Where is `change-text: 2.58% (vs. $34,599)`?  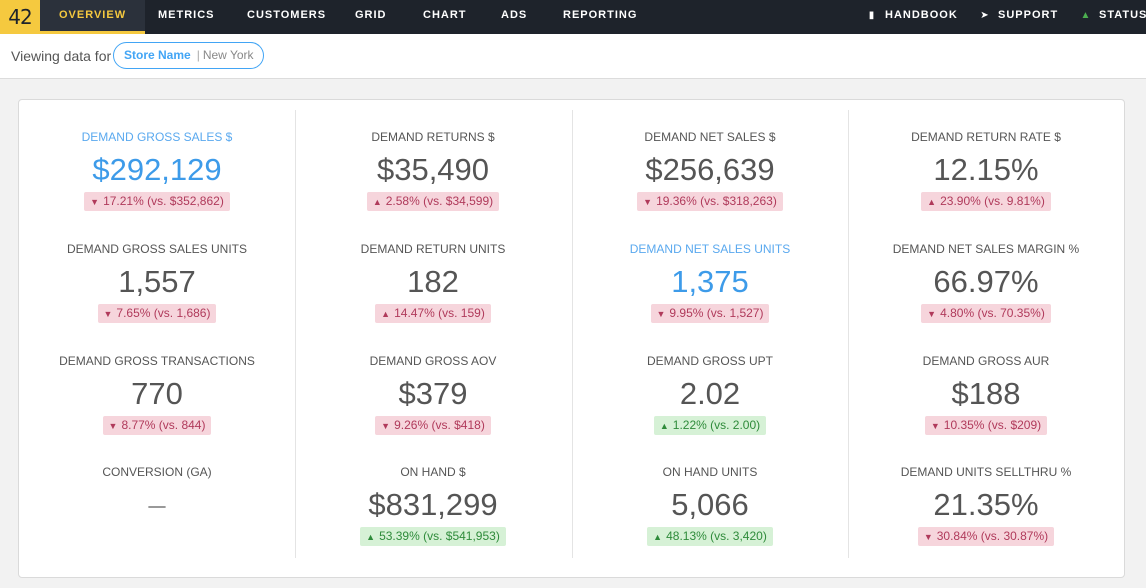 change-text: 2.58% (vs. $34,599) is located at coordinates (439, 201).